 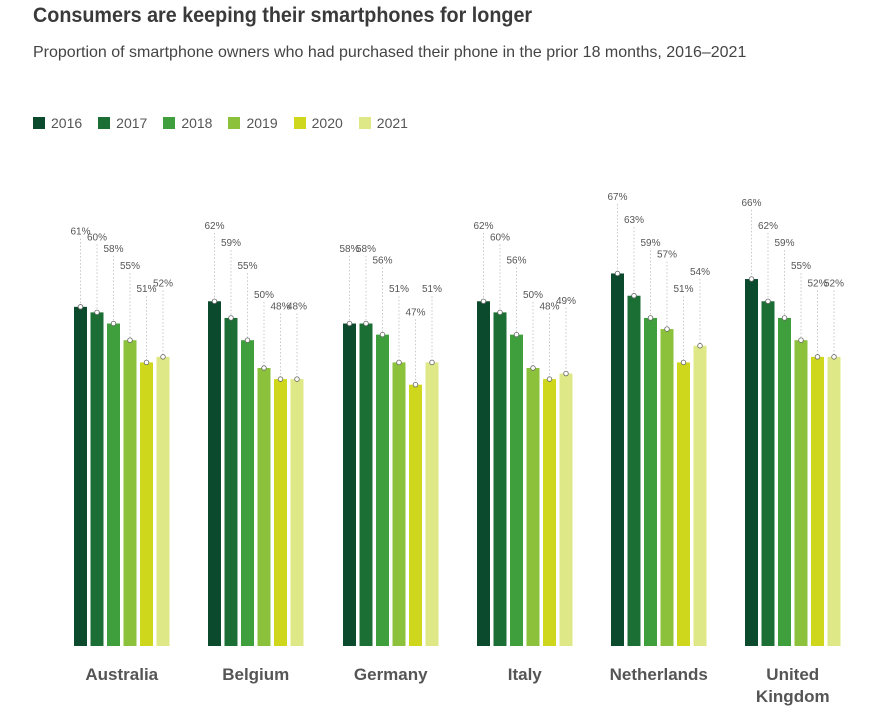 I want to click on category-label: Belgium, so click(x=255, y=674).